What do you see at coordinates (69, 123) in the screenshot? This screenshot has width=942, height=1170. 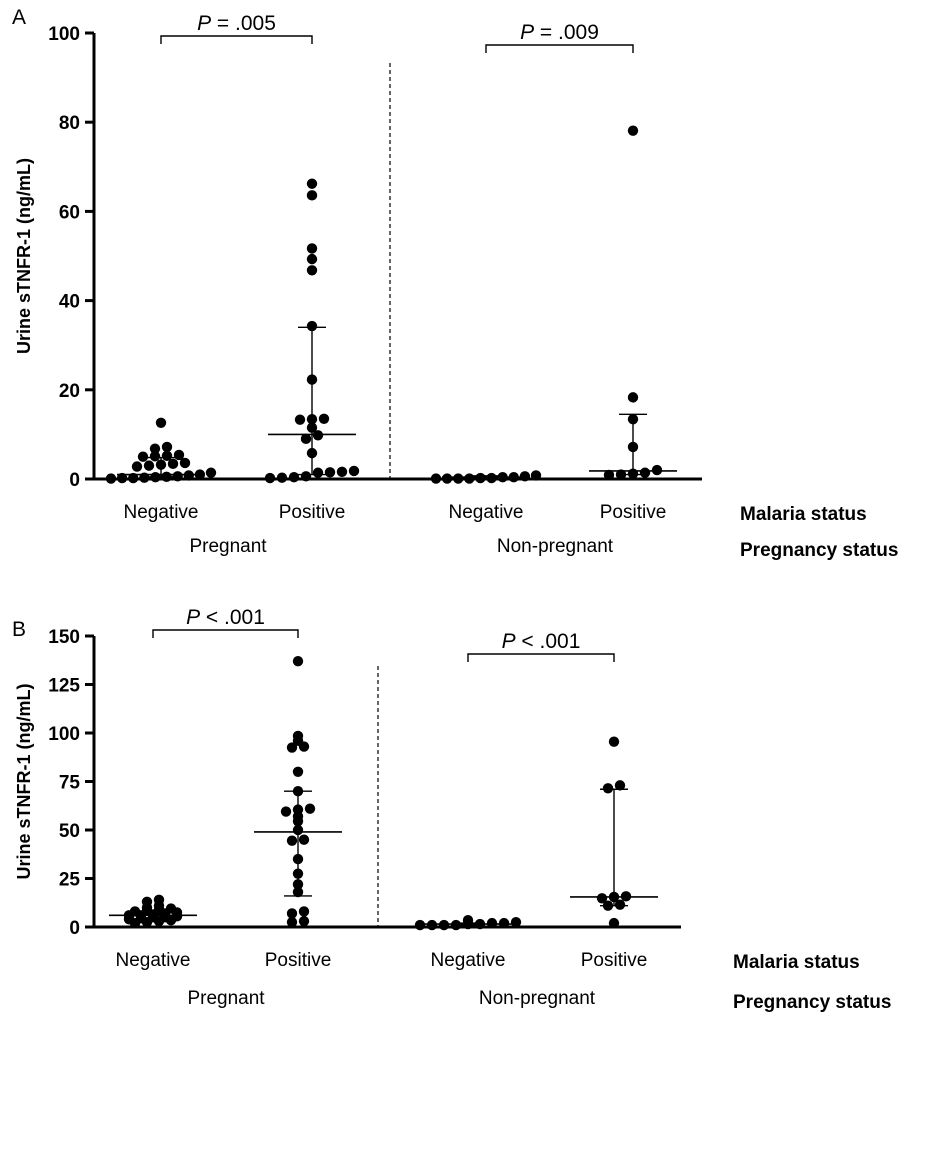 I see `y-tick-label: 80` at bounding box center [69, 123].